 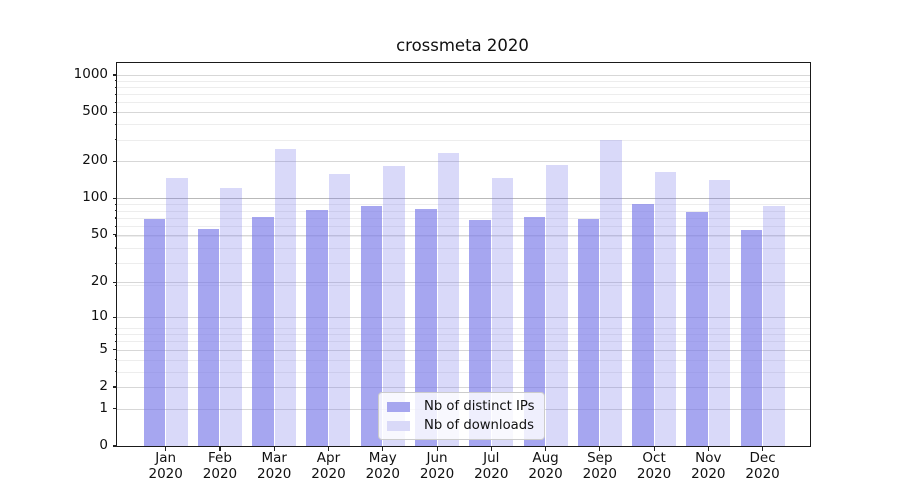 What do you see at coordinates (371, 326) in the screenshot?
I see `bar-ips-may` at bounding box center [371, 326].